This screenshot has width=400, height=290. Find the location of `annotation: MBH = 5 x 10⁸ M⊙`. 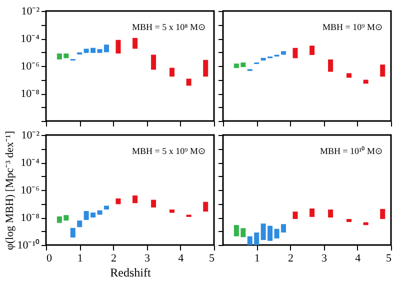

annotation: MBH = 5 x 10⁸ M⊙ is located at coordinates (169, 27).